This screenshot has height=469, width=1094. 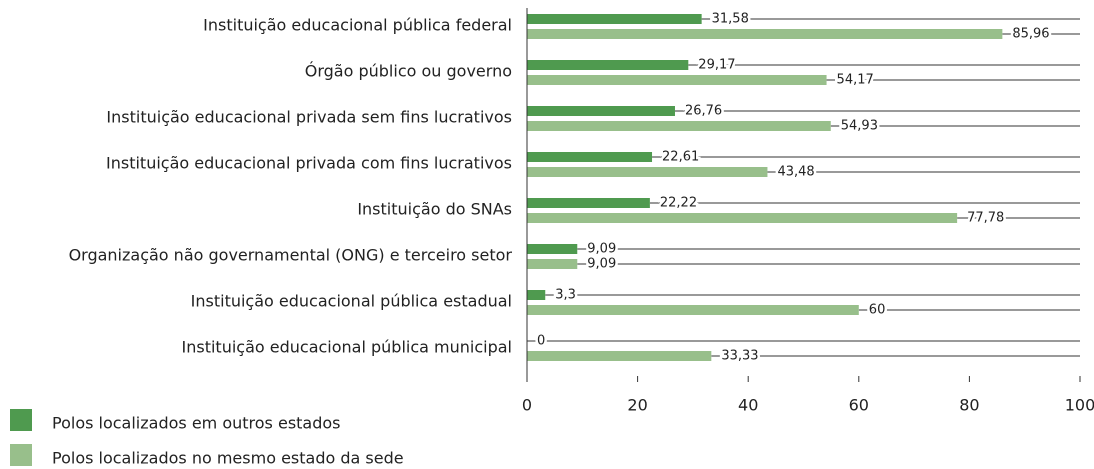 What do you see at coordinates (408, 71) in the screenshot?
I see `category-label: Órgão público ou governo` at bounding box center [408, 71].